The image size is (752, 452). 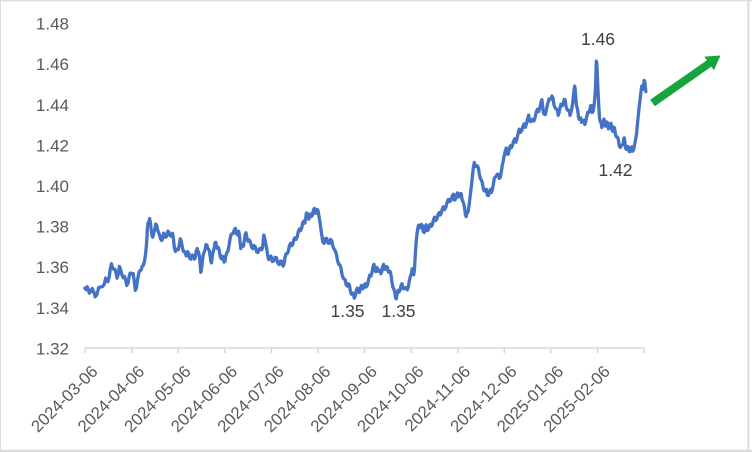 What do you see at coordinates (52, 267) in the screenshot?
I see `svg-text: 1.36` at bounding box center [52, 267].